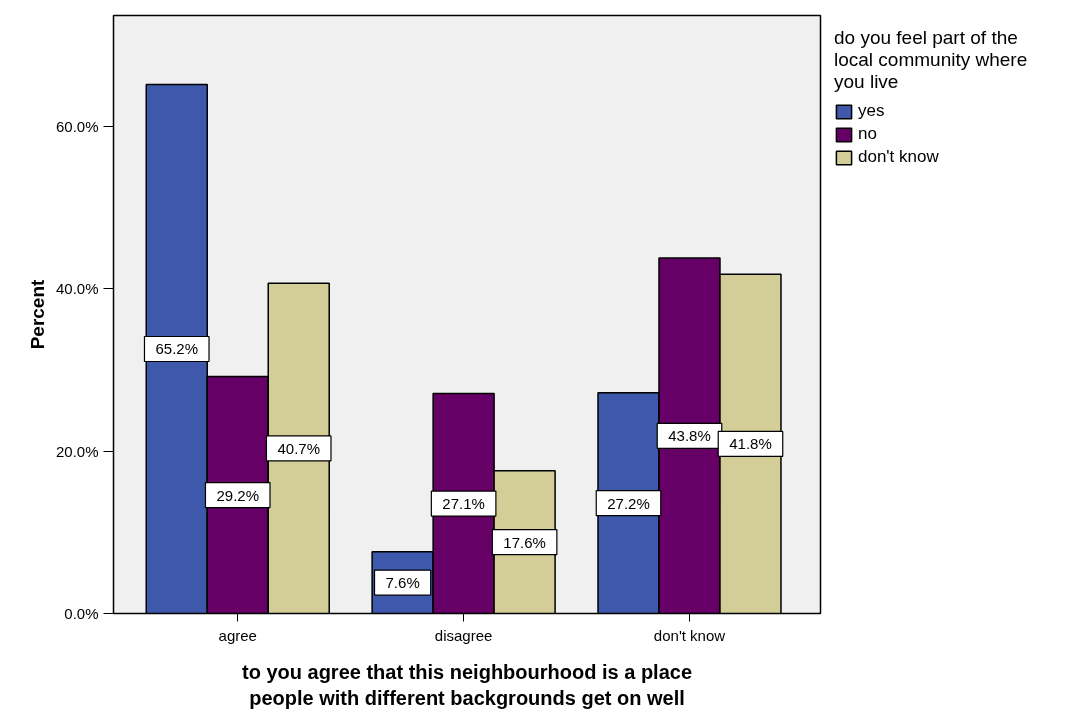 This screenshot has width=1075, height=711. Describe the element at coordinates (463, 504) in the screenshot. I see `data-label: 27.1%` at that location.